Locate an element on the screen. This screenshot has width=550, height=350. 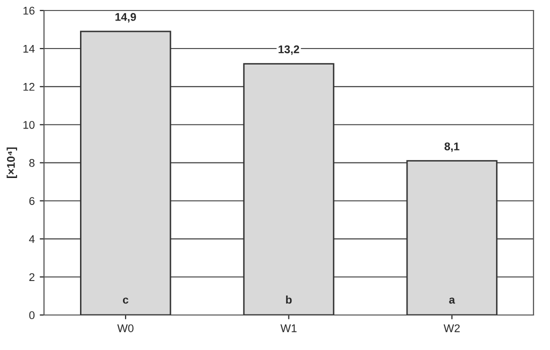
y-tick-label: 4 is located at coordinates (32, 239).